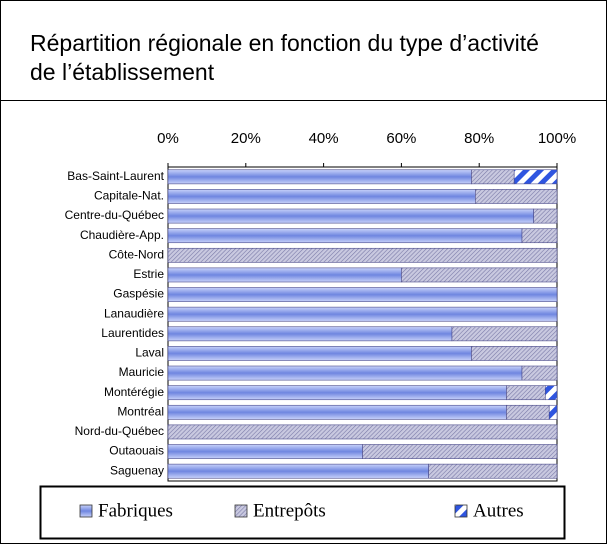 The image size is (607, 544). Describe the element at coordinates (140, 411) in the screenshot. I see `y-tick-label: Montréal` at that location.